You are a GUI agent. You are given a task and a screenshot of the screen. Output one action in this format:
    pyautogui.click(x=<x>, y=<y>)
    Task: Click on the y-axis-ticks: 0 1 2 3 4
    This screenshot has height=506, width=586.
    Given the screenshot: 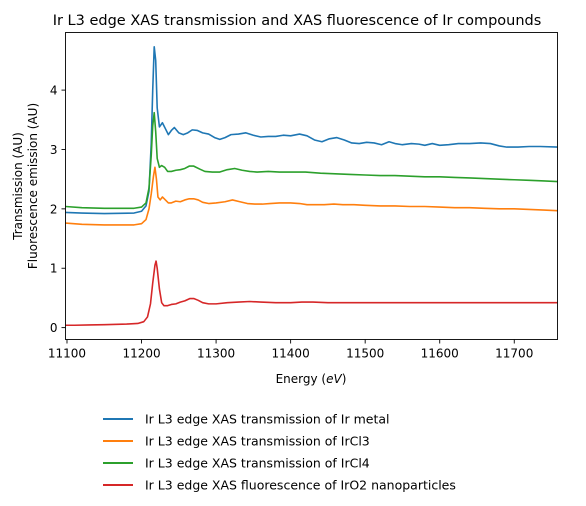 What is the action you would take?
    pyautogui.click(x=58, y=209)
    